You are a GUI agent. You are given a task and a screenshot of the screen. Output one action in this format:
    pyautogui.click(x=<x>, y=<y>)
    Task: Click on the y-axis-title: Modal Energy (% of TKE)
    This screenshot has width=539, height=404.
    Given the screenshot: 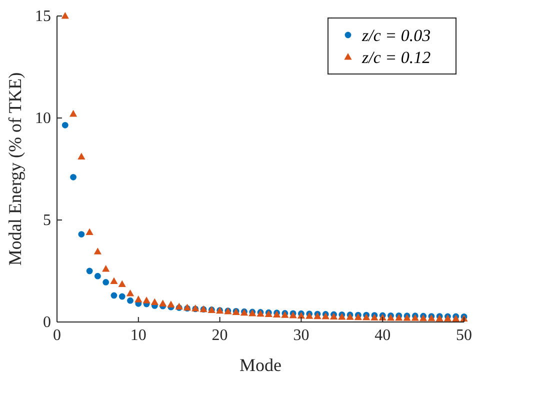 What is the action you would take?
    pyautogui.click(x=15, y=169)
    